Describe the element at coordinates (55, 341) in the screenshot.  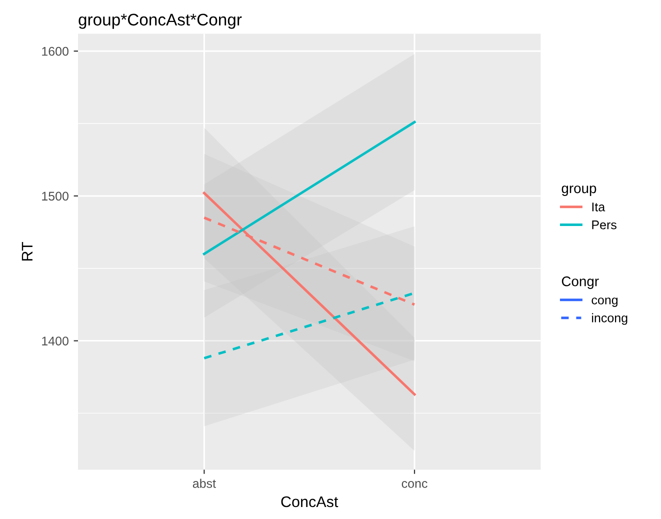
I see `y-tick-label: 1400` at that location.